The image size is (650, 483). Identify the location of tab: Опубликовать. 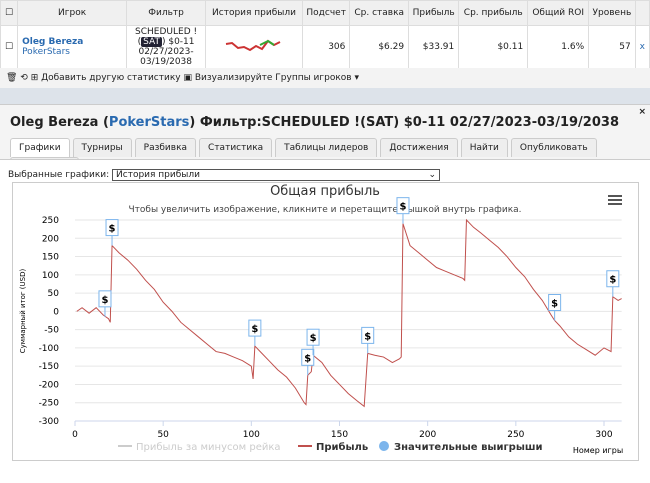
(553, 147).